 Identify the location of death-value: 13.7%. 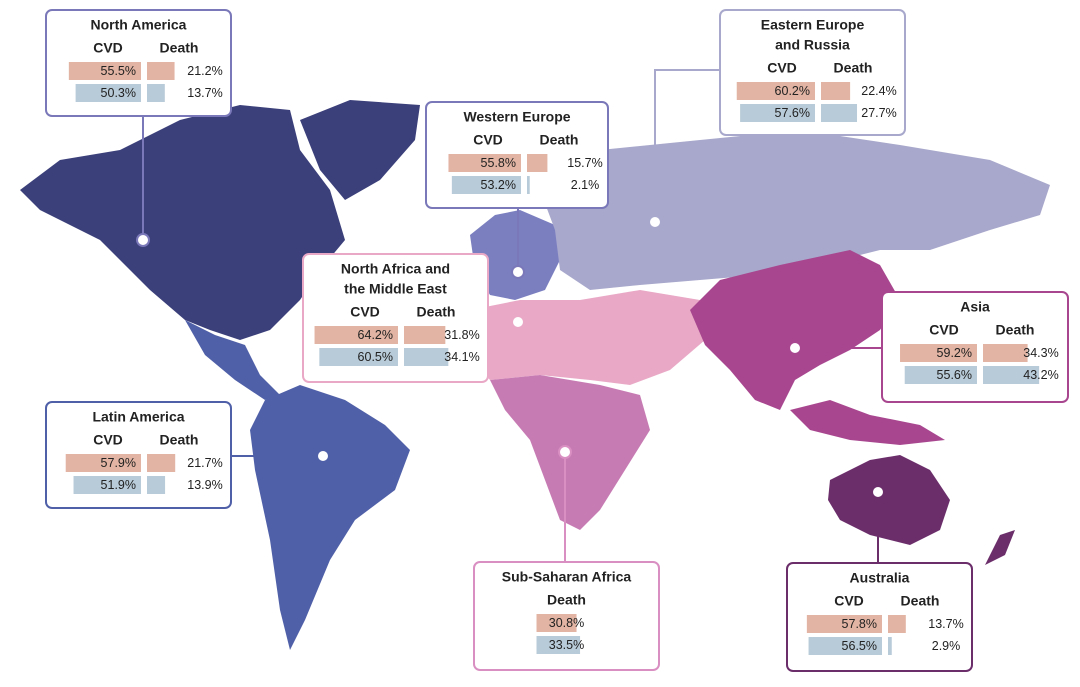
(204, 93).